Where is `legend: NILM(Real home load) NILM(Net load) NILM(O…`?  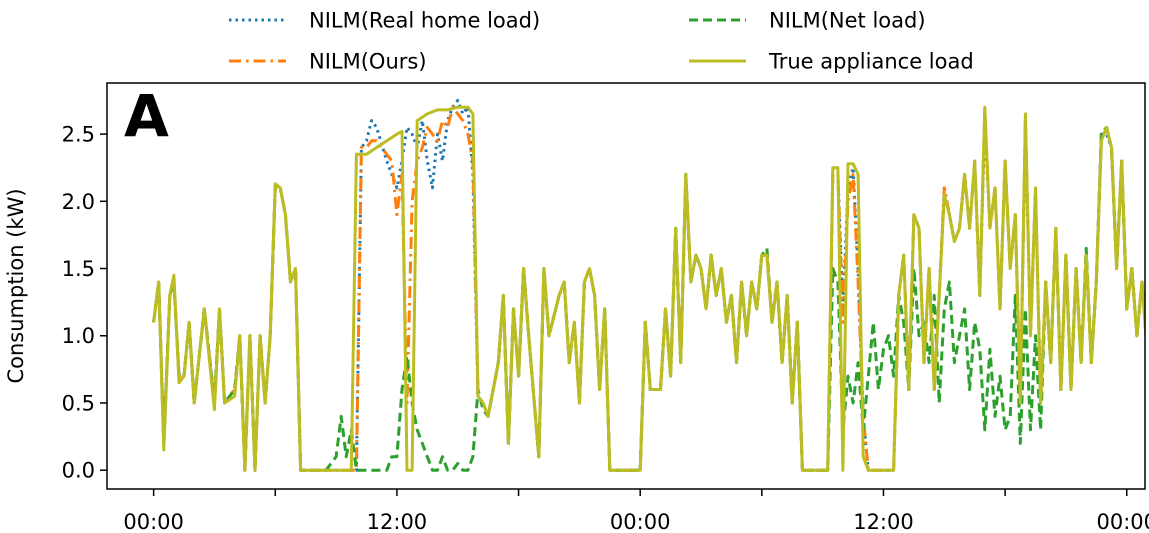 legend: NILM(Real home load) NILM(Net load) NILM(O… is located at coordinates (601, 41).